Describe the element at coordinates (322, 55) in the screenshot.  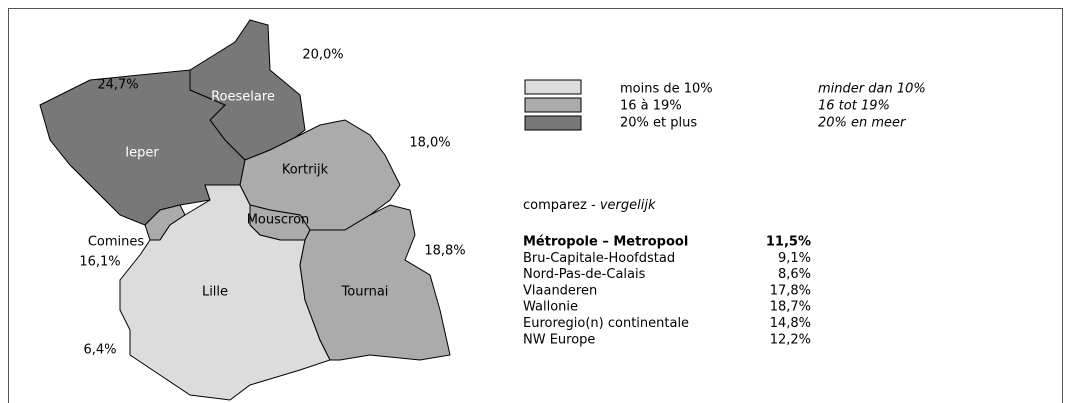
I see `region-value: 20,0%` at that location.